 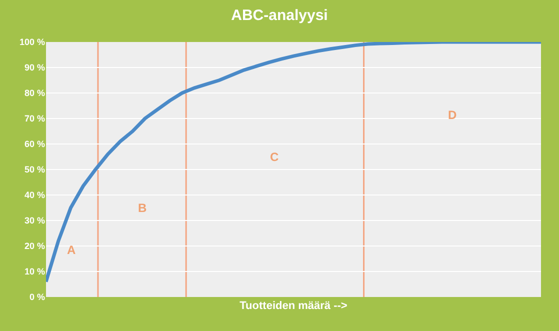 What do you see at coordinates (34, 119) in the screenshot?
I see `y-tick-label: 70 %` at bounding box center [34, 119].